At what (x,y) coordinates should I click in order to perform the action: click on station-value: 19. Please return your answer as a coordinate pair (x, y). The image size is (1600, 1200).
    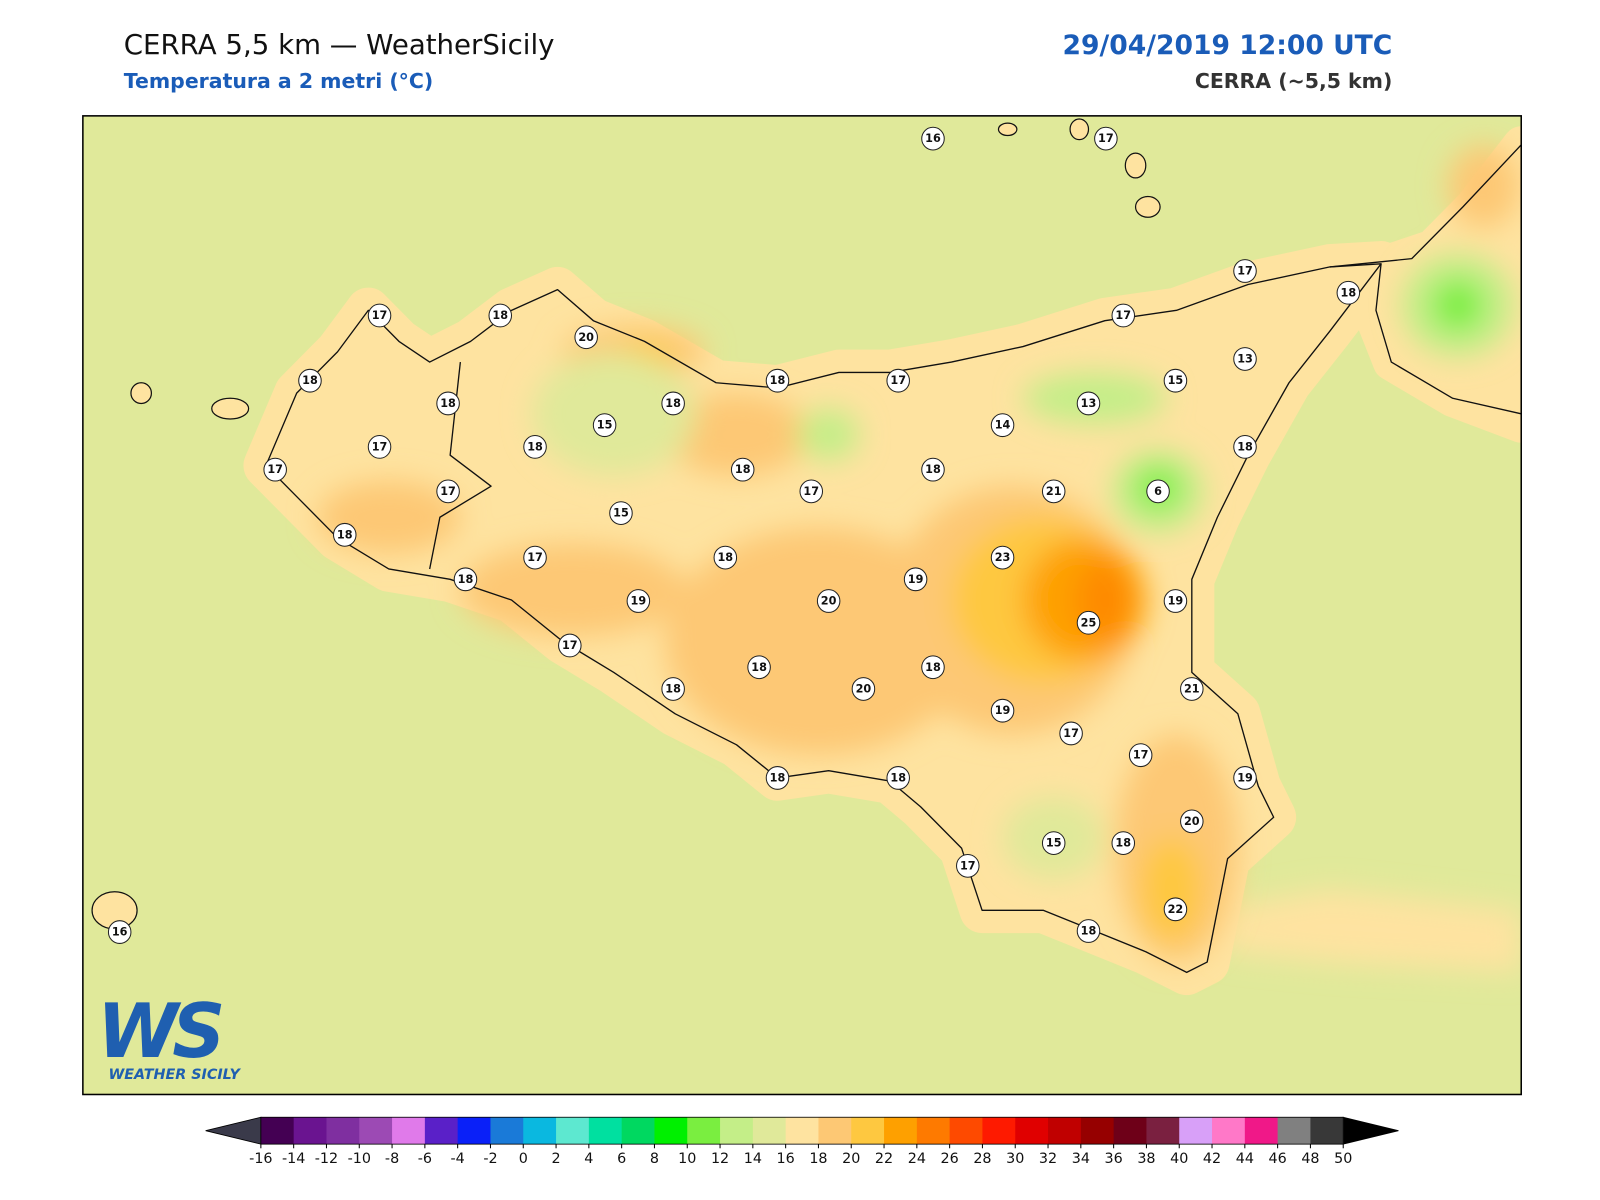
    Looking at the image, I should click on (639, 600).